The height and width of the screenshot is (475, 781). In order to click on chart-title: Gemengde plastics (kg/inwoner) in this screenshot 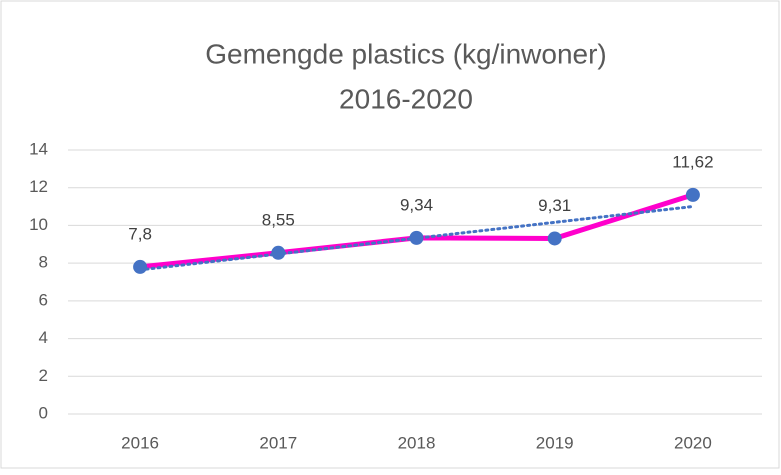, I will do `click(406, 53)`.